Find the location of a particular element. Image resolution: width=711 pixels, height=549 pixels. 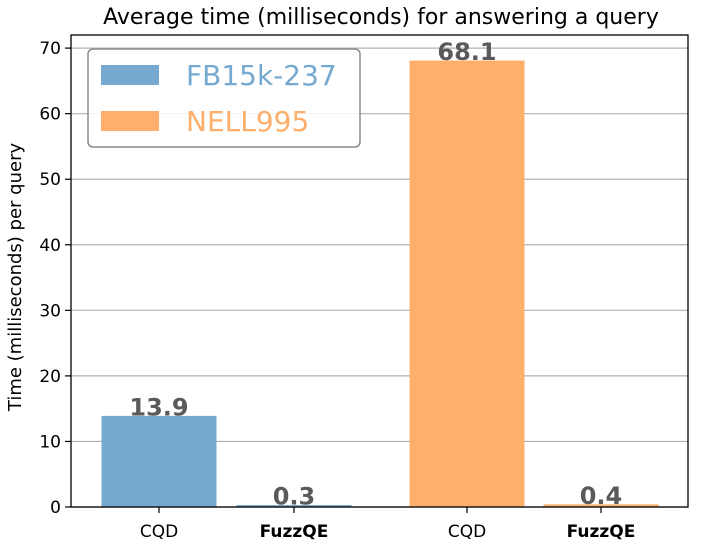

y-tick-label-30: 30 is located at coordinates (50, 311).